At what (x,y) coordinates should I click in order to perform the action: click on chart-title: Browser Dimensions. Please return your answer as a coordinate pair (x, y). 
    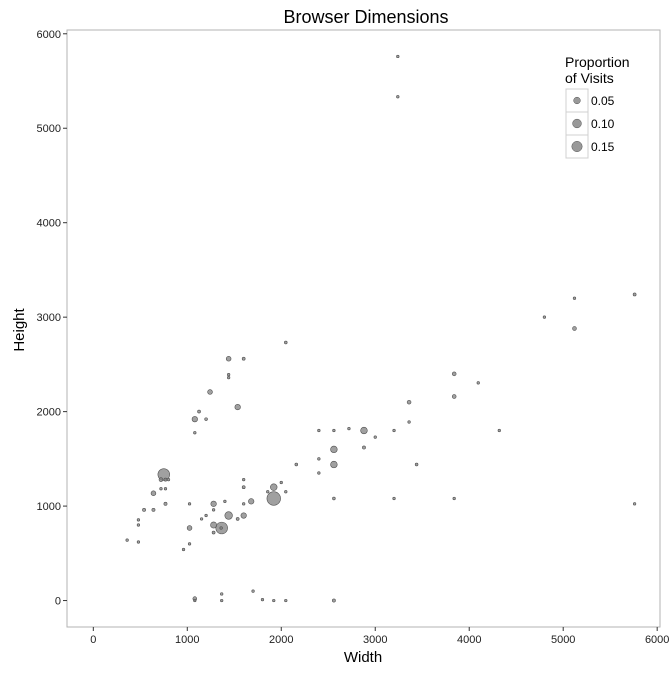
    Looking at the image, I should click on (365, 17).